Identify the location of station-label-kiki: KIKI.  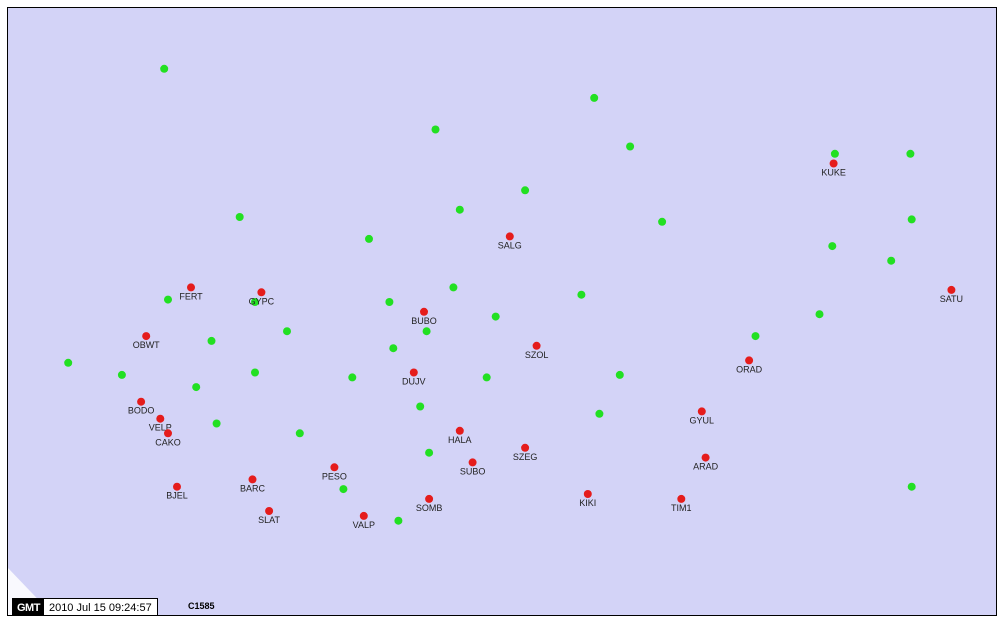
(587, 503).